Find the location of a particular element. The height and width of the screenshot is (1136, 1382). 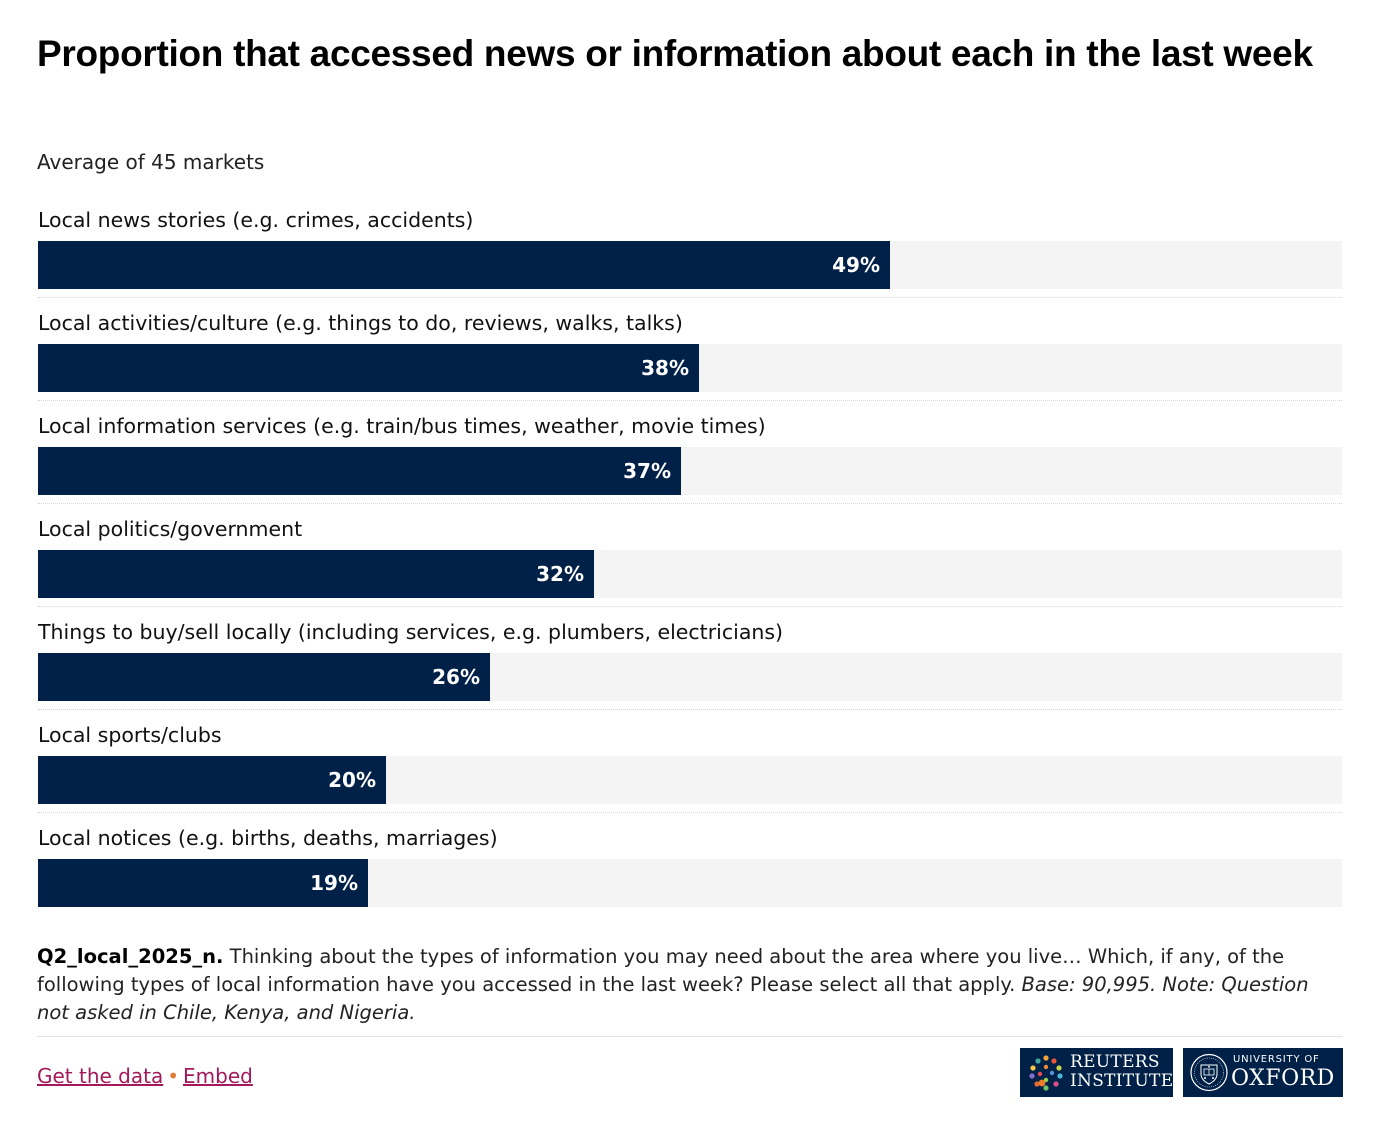

footer-divider is located at coordinates (689, 1036).